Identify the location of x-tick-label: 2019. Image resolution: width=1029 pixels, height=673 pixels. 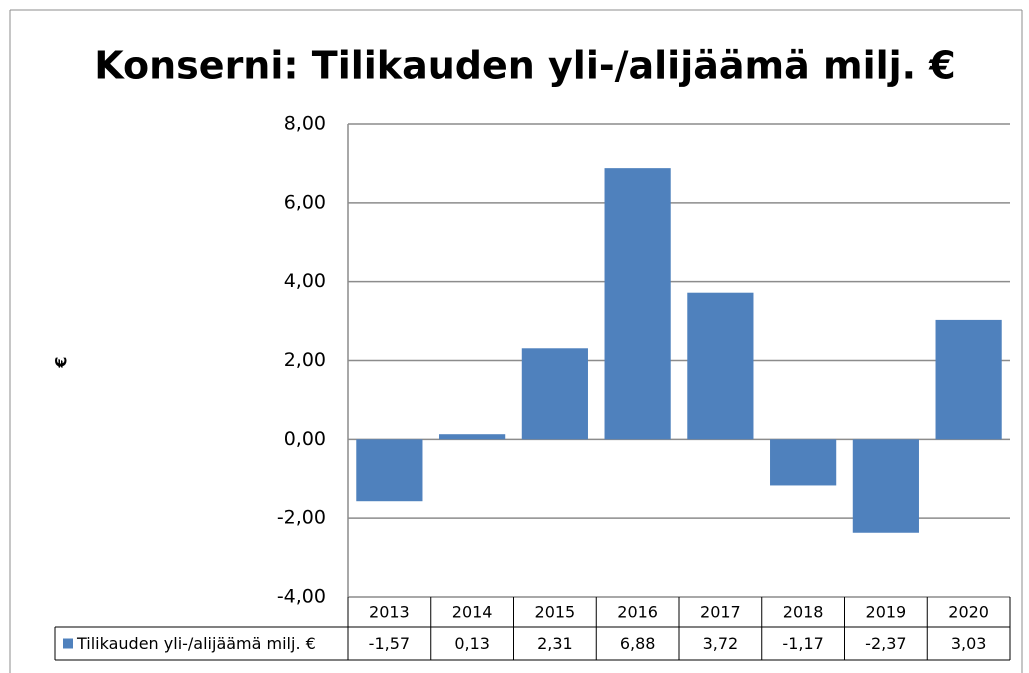
(886, 612).